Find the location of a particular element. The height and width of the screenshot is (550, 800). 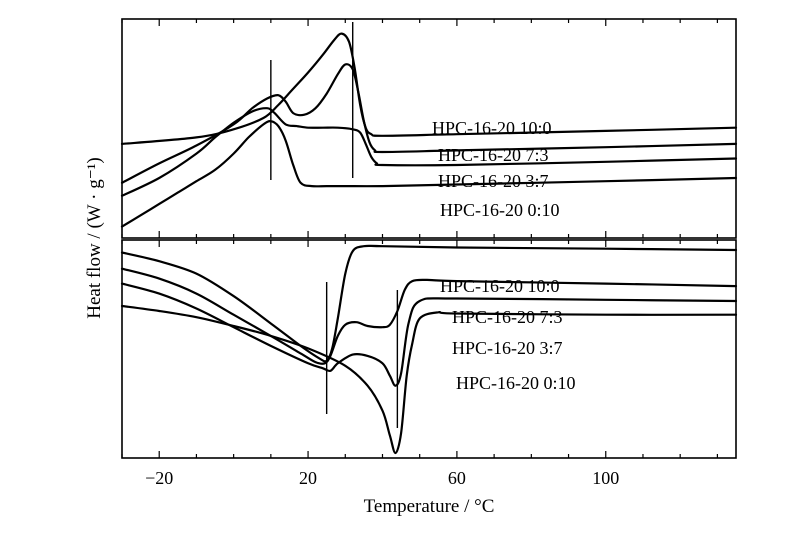

x-tick-label--20: −20 is located at coordinates (159, 478).